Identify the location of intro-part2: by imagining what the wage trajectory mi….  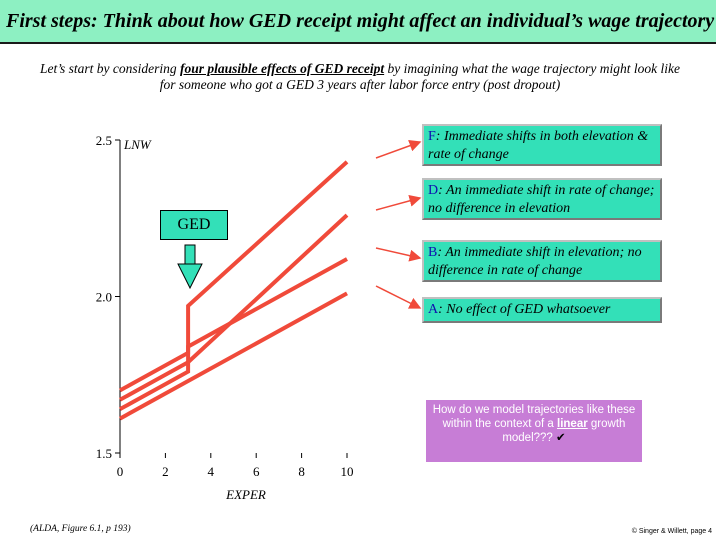
(419, 76).